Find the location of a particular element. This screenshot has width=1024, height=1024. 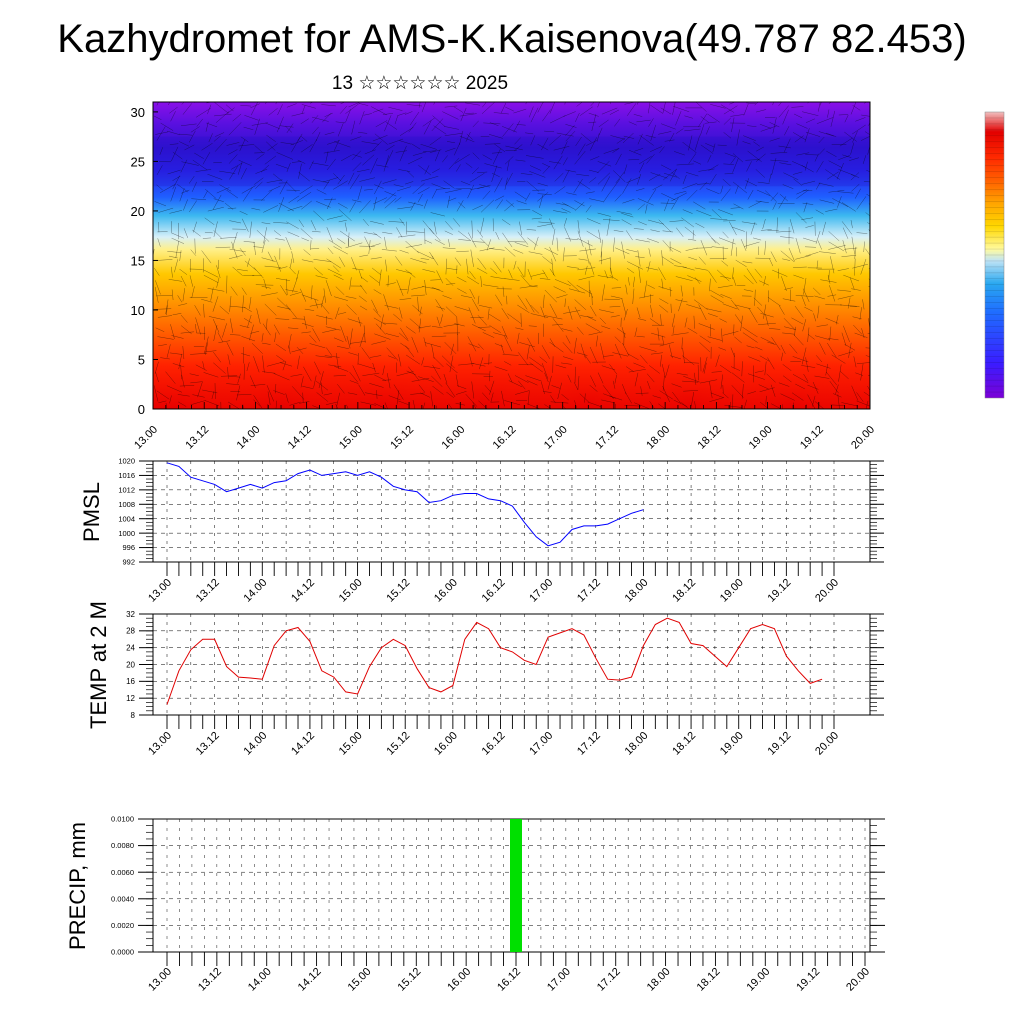

time-tick-label: 14.00 is located at coordinates (260, 980).